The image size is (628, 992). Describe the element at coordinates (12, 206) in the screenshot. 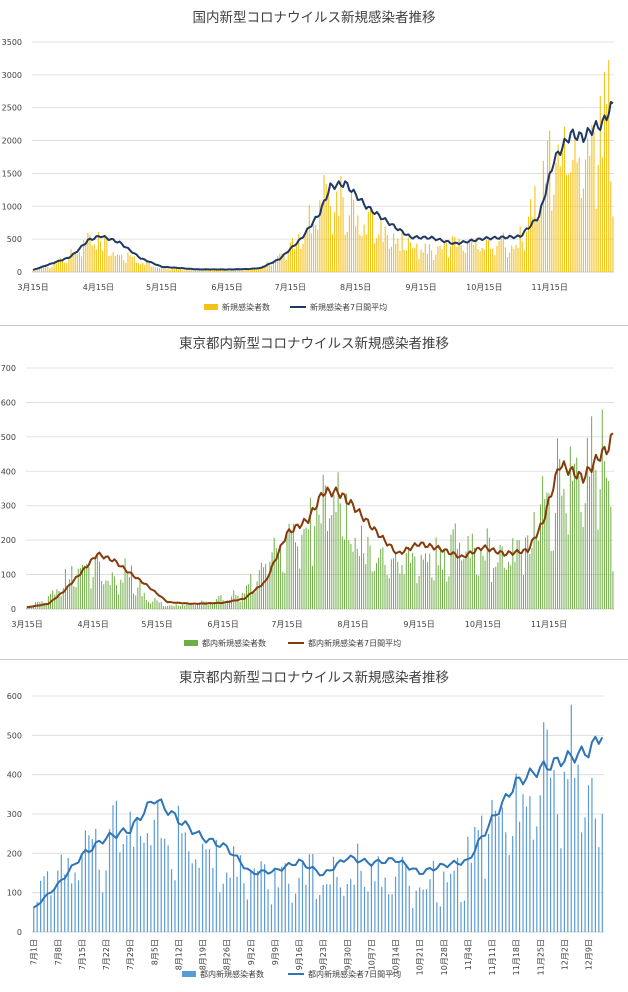

I see `y-tick-label: 1000` at that location.